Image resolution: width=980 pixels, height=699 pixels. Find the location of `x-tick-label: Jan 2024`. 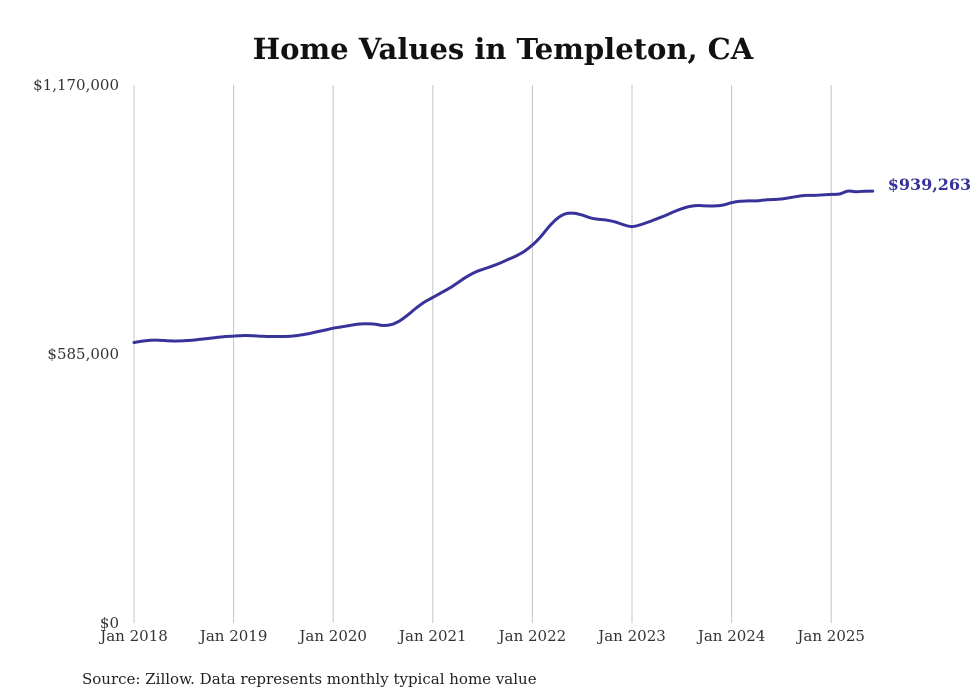

x-tick-label: Jan 2024 is located at coordinates (731, 636).